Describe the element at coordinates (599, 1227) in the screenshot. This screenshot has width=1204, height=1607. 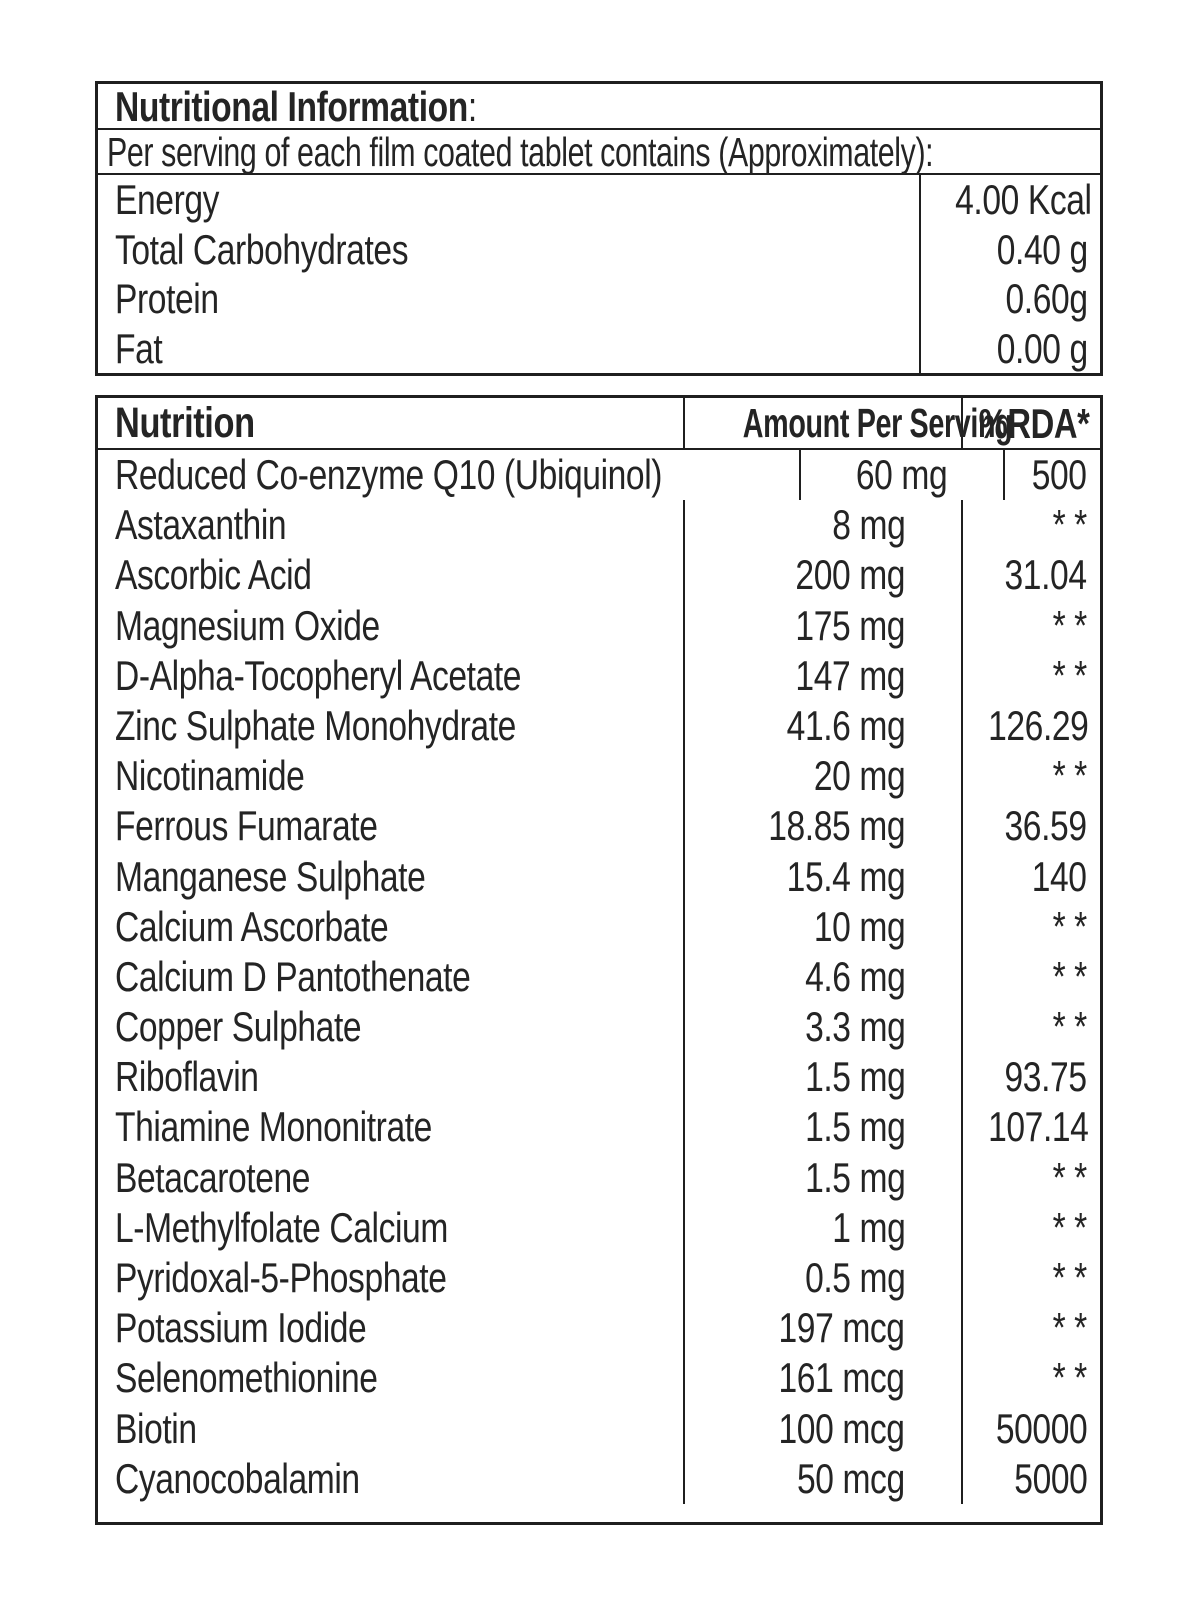
I see `table-row: L-Methylfolate Calcium 1 mg * *` at that location.